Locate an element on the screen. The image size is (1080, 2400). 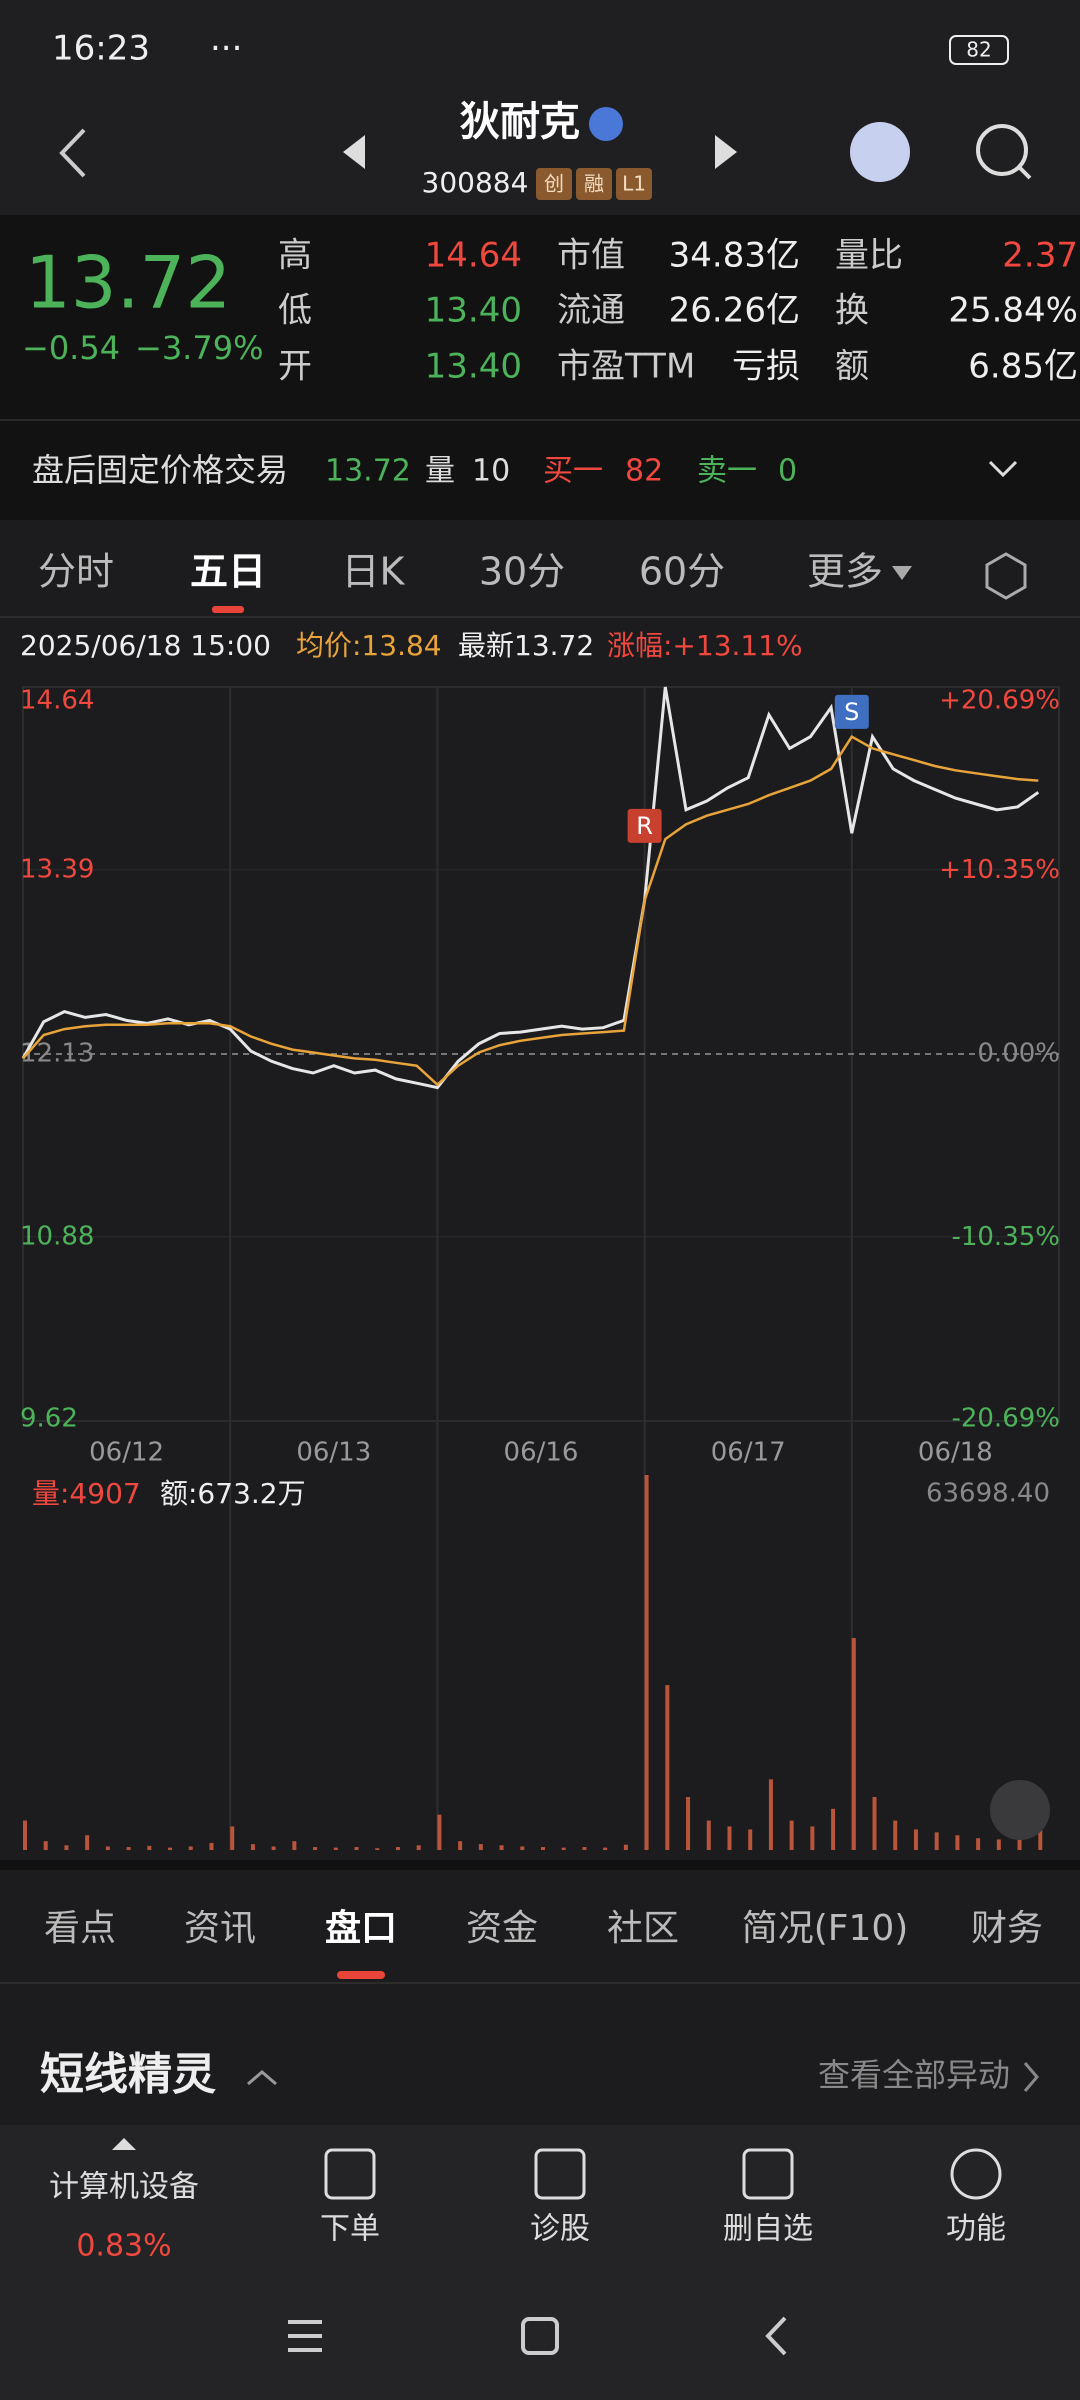
settings is located at coordinates (1006, 576).